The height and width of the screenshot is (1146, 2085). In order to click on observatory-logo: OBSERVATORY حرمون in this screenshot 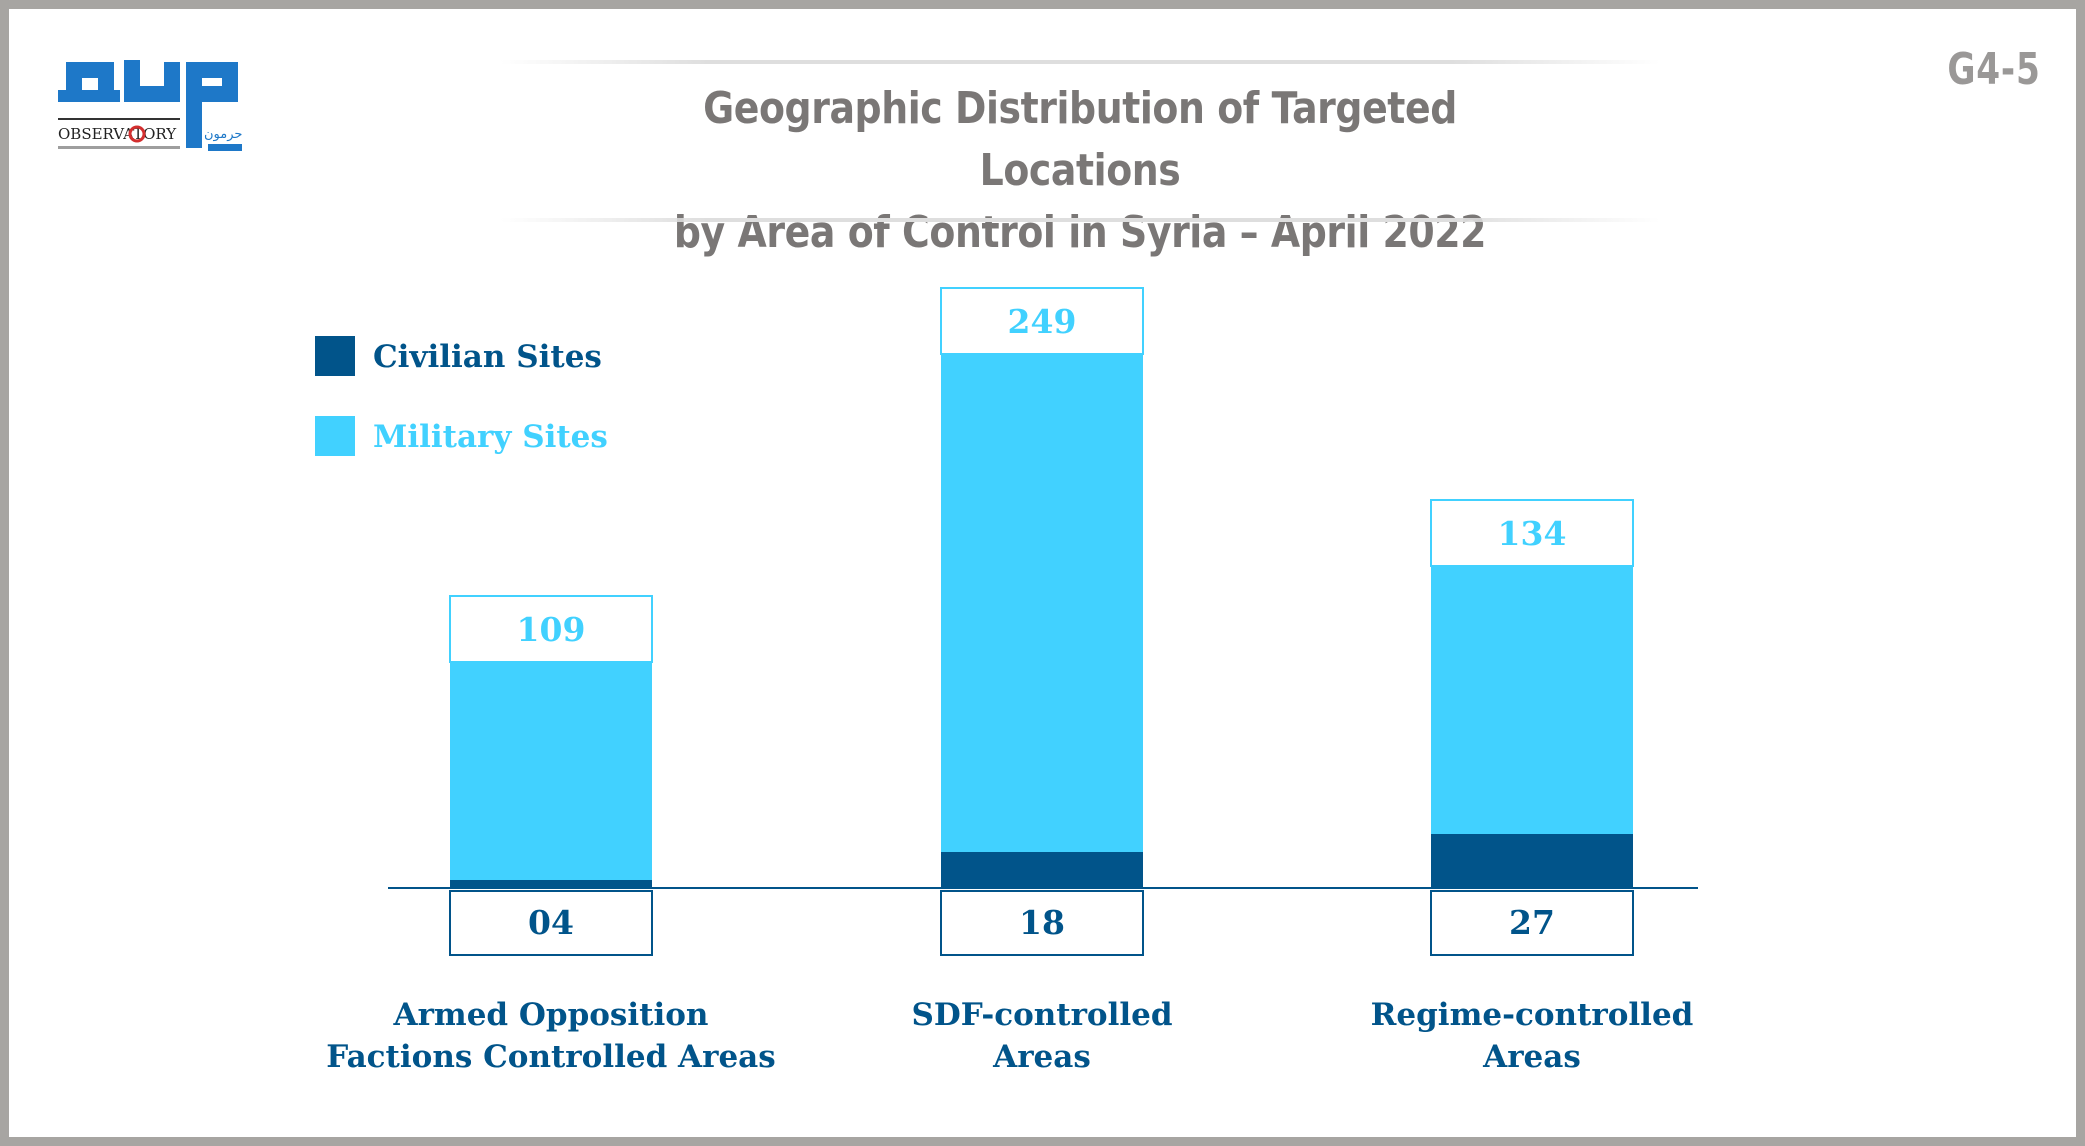, I will do `click(158, 106)`.